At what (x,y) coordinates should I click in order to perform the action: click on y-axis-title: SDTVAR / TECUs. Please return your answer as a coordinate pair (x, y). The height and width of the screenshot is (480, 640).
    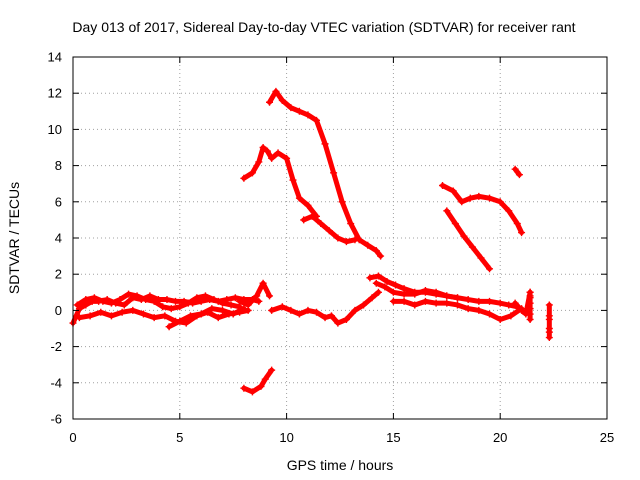
    Looking at the image, I should click on (14, 238).